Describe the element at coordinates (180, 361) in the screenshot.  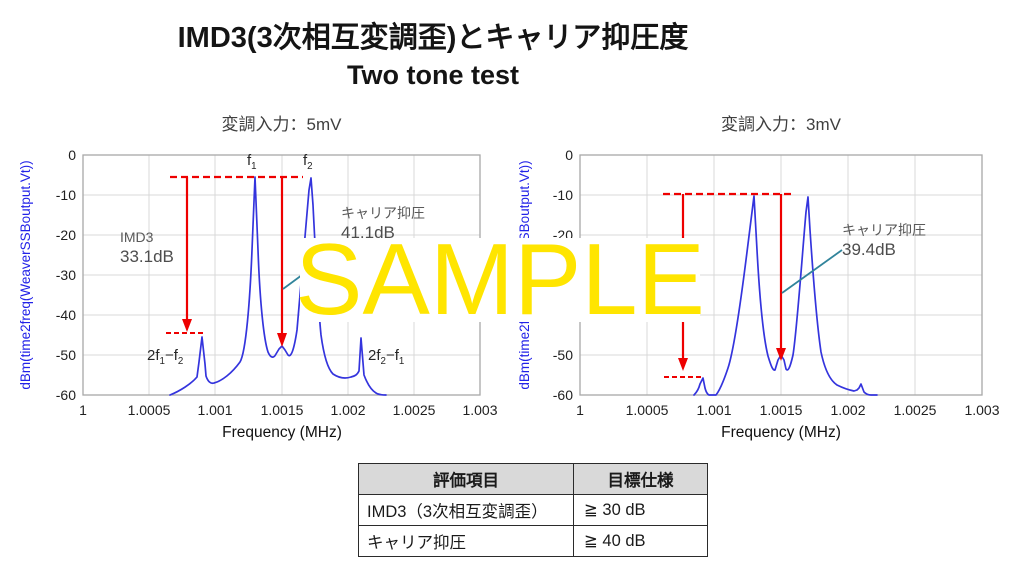
I see `imd-lo-s2: 2` at that location.